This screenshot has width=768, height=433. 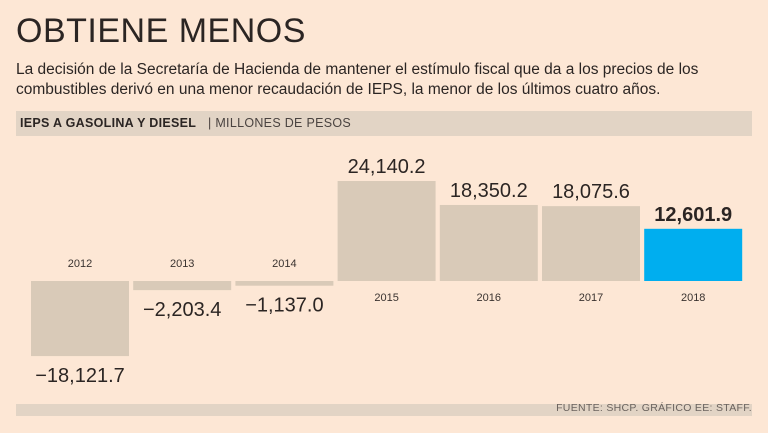 I want to click on source-note: FUENTE: SHCP. GRÁFICO EE: STAFF., so click(x=654, y=408).